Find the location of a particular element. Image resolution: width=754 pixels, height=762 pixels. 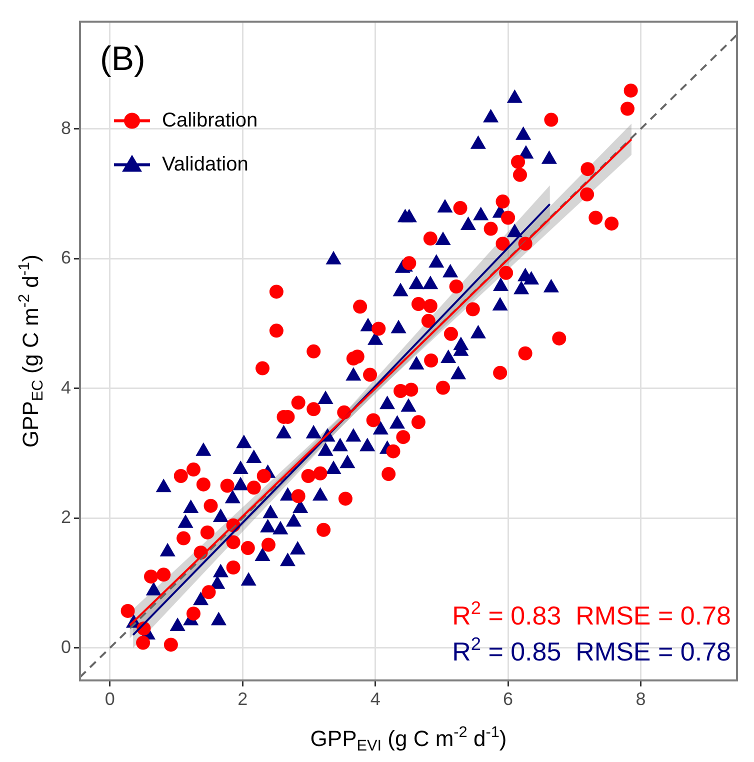

x-tick-label: 0 is located at coordinates (109, 699).